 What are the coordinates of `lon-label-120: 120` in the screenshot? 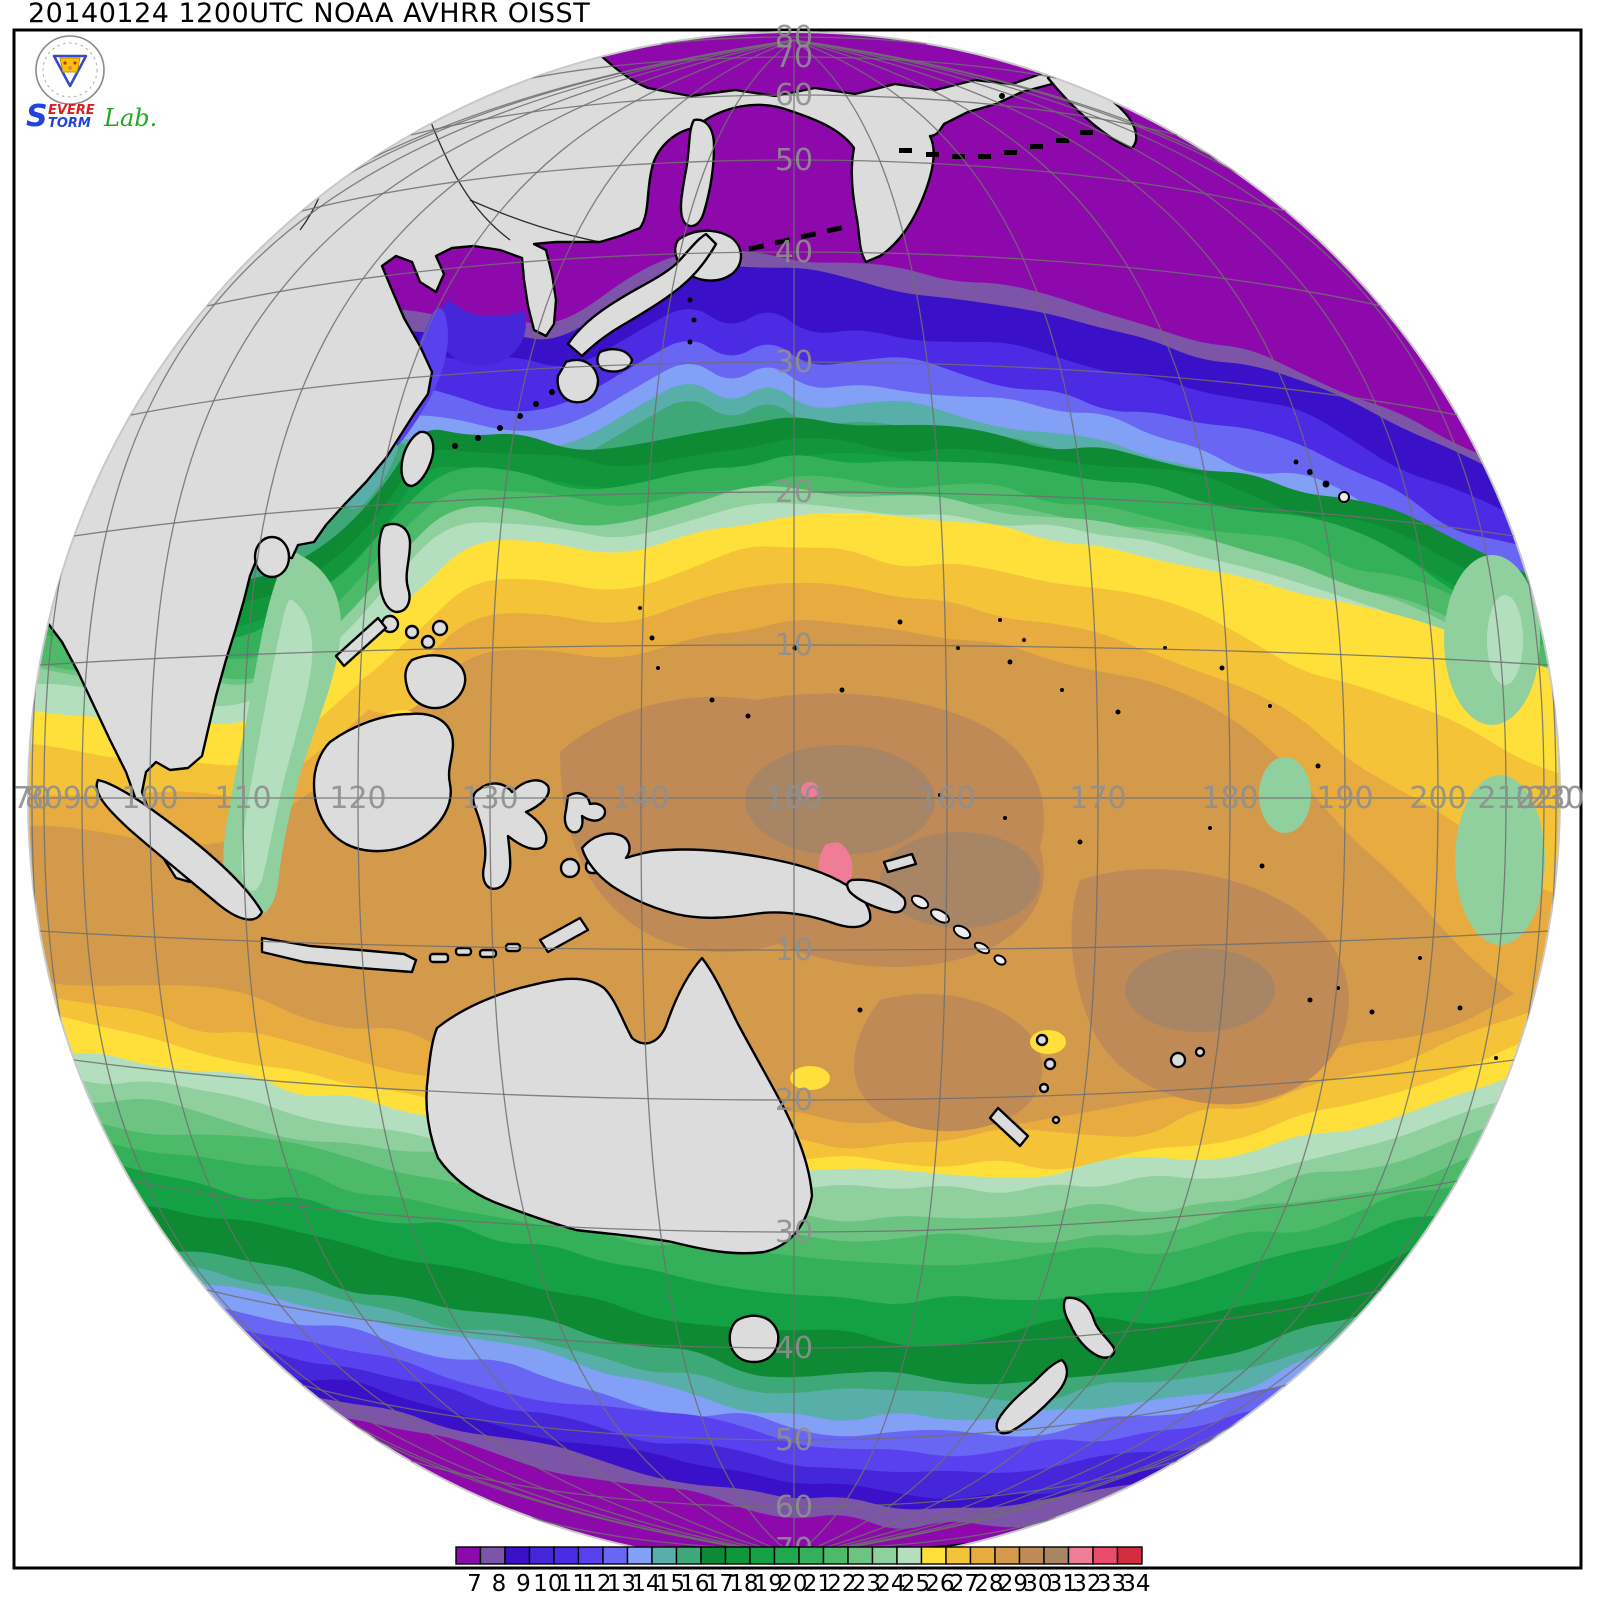 It's located at (357, 798).